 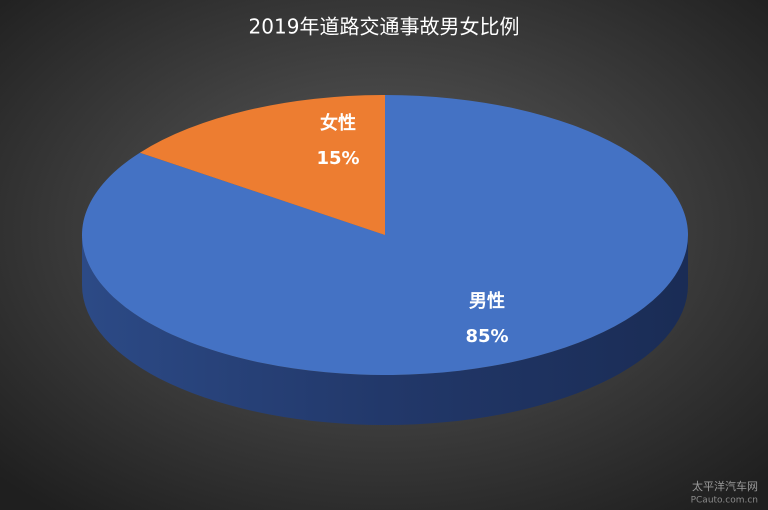 I want to click on slice, so click(x=262, y=165).